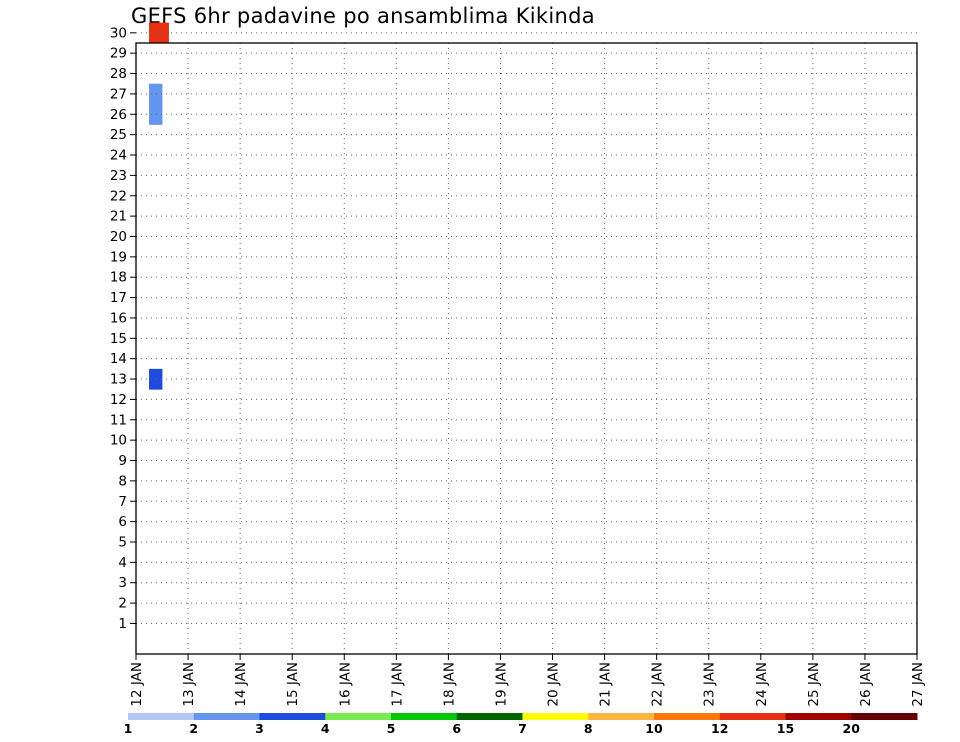 The width and height of the screenshot is (960, 742). I want to click on y-tick-label: 29, so click(118, 54).